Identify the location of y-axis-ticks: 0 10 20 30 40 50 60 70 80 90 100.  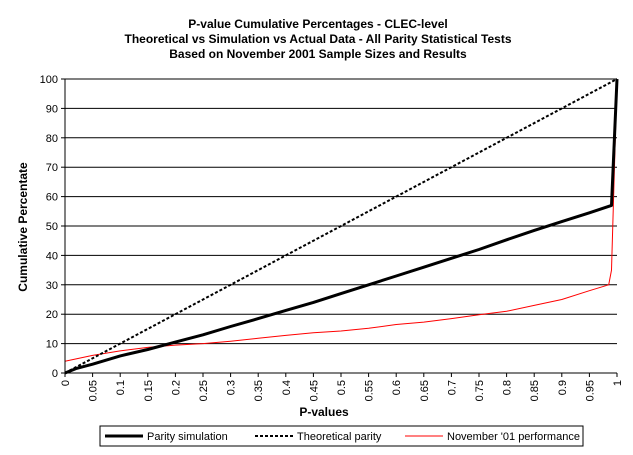
(52, 227).